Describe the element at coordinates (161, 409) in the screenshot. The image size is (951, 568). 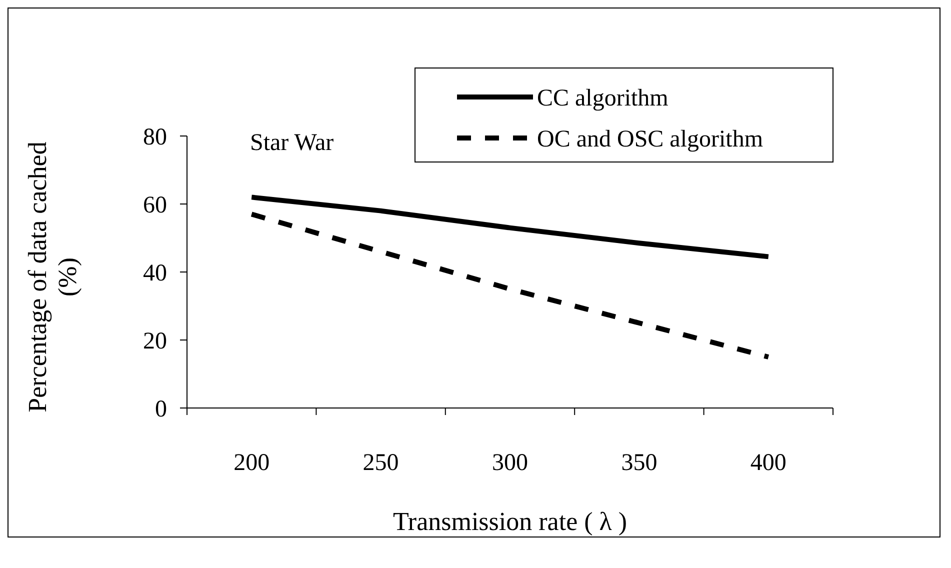
I see `y-tick-label: 0` at that location.